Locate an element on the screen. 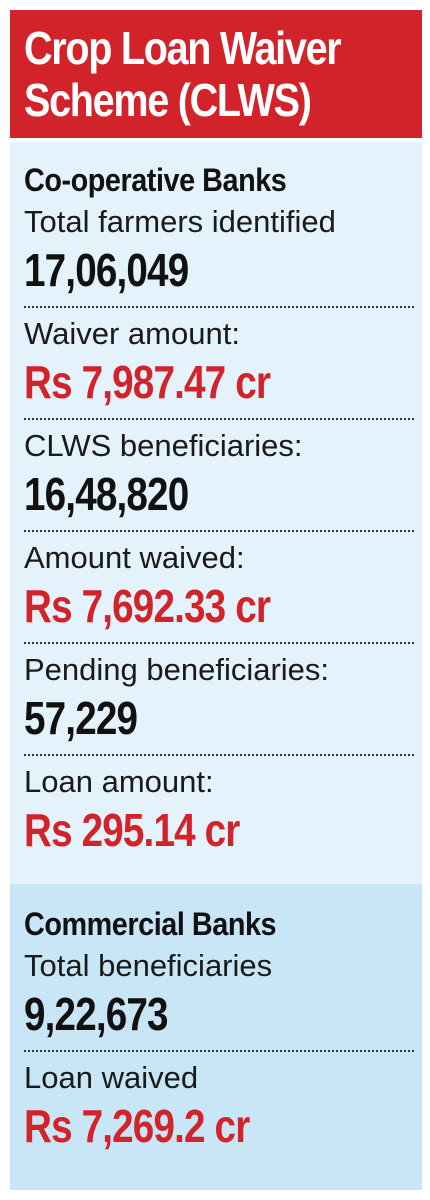  stat-label: Loan waived is located at coordinates (111, 1077).